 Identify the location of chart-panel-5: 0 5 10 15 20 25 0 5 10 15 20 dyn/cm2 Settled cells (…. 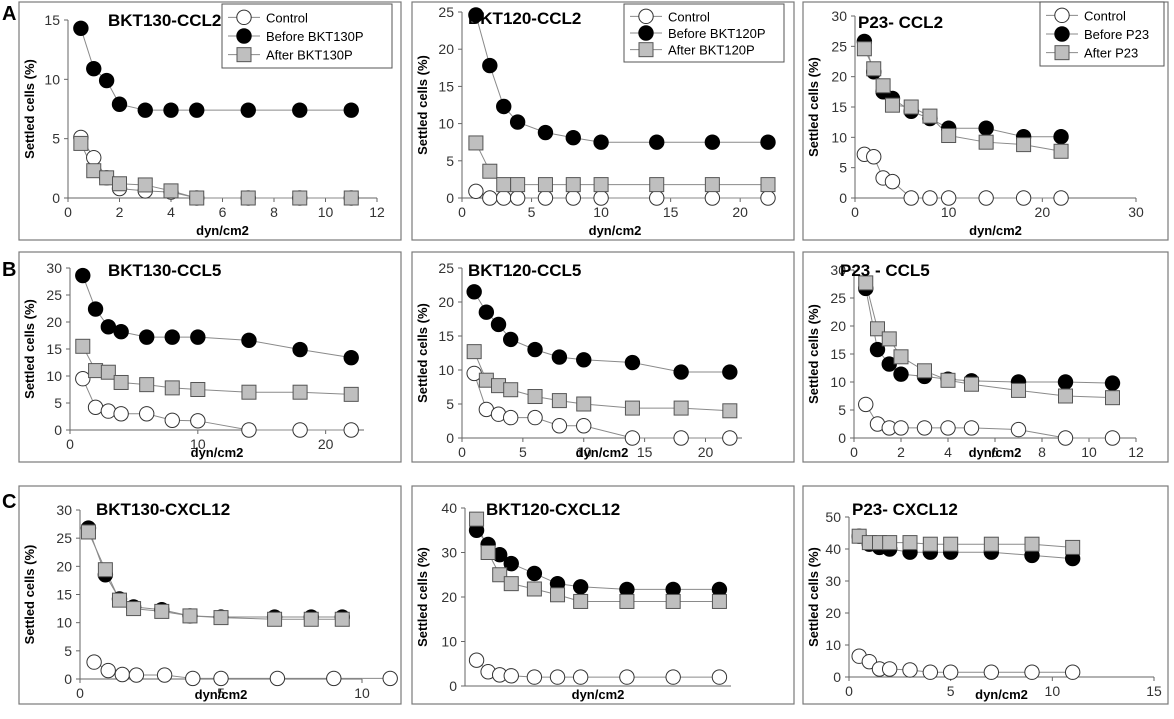
(603, 357).